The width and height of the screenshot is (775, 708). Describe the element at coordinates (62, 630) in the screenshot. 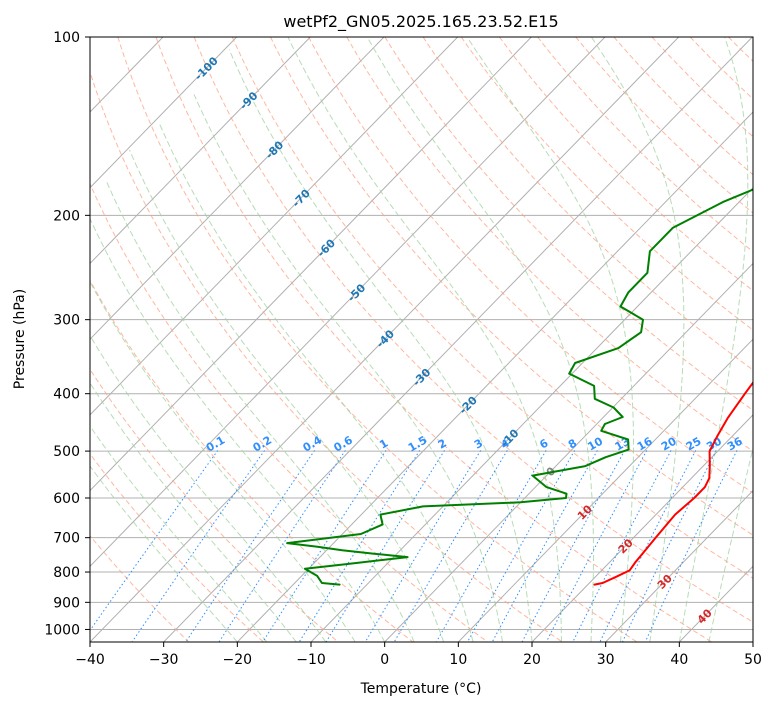

I see `y-tick-label: 1000` at that location.